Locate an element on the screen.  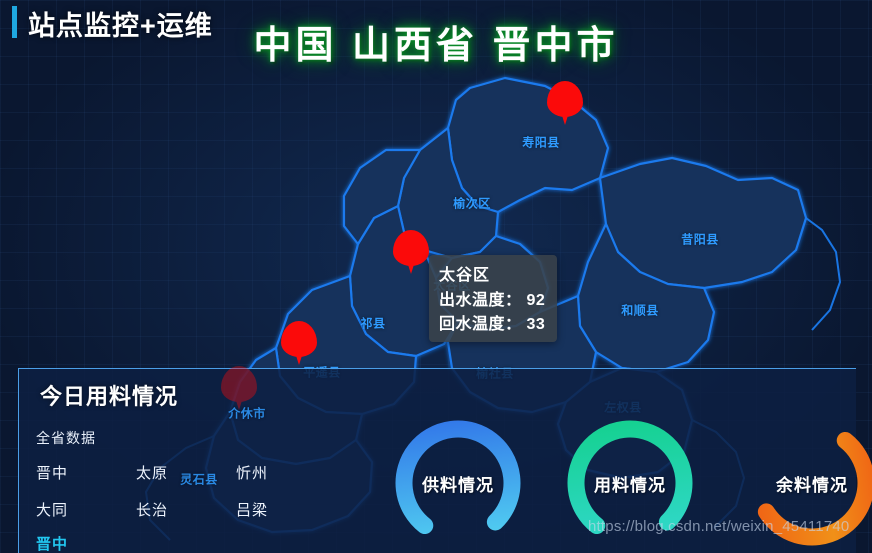
map-tooltip: 太谷区 出水温度： 92 回水温度： 33 is located at coordinates (493, 298).